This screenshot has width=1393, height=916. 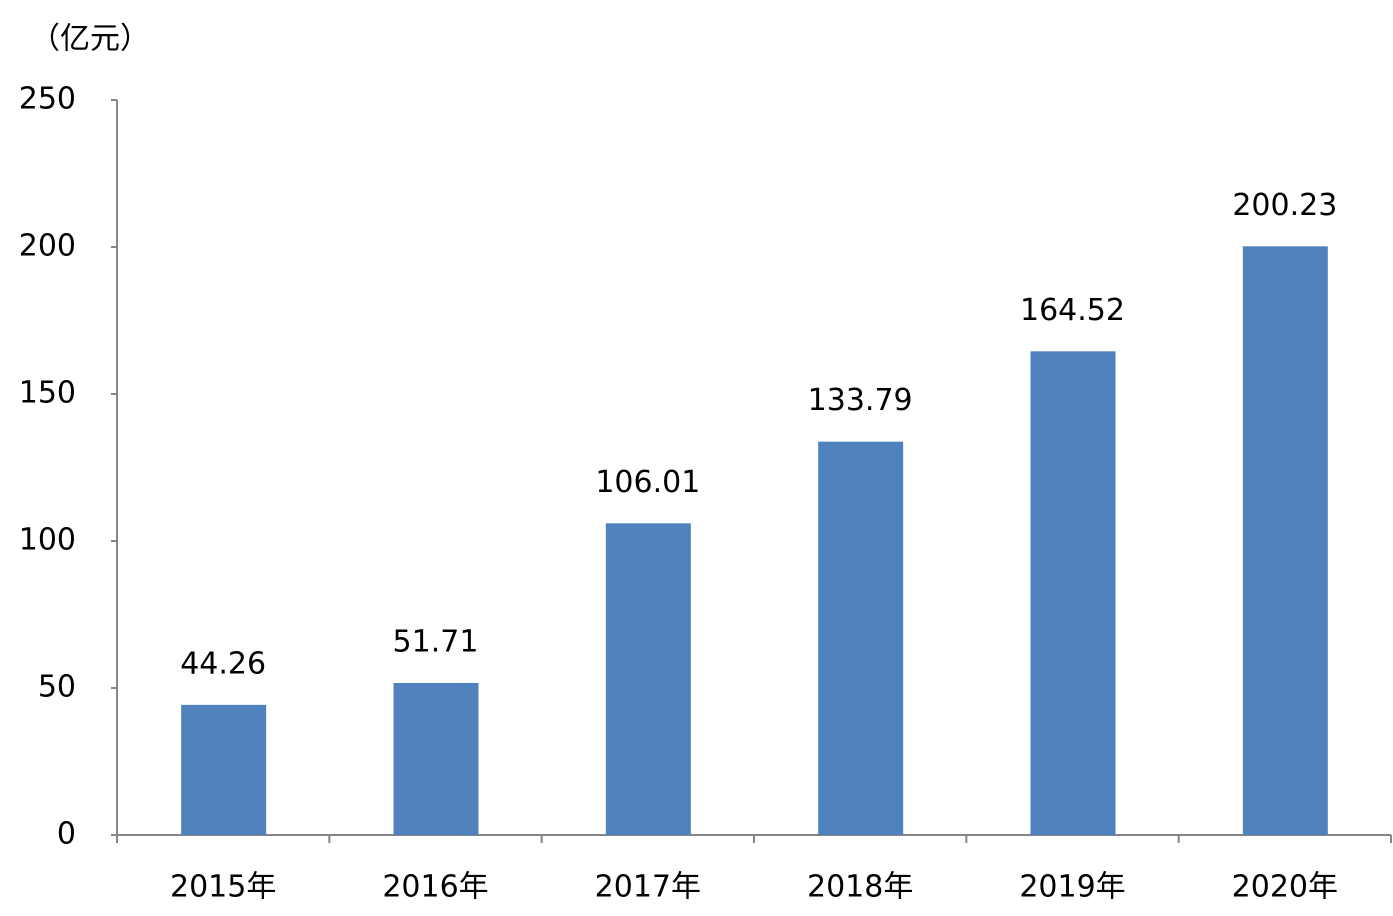 What do you see at coordinates (648, 887) in the screenshot?
I see `x-tick-label: 2017年` at bounding box center [648, 887].